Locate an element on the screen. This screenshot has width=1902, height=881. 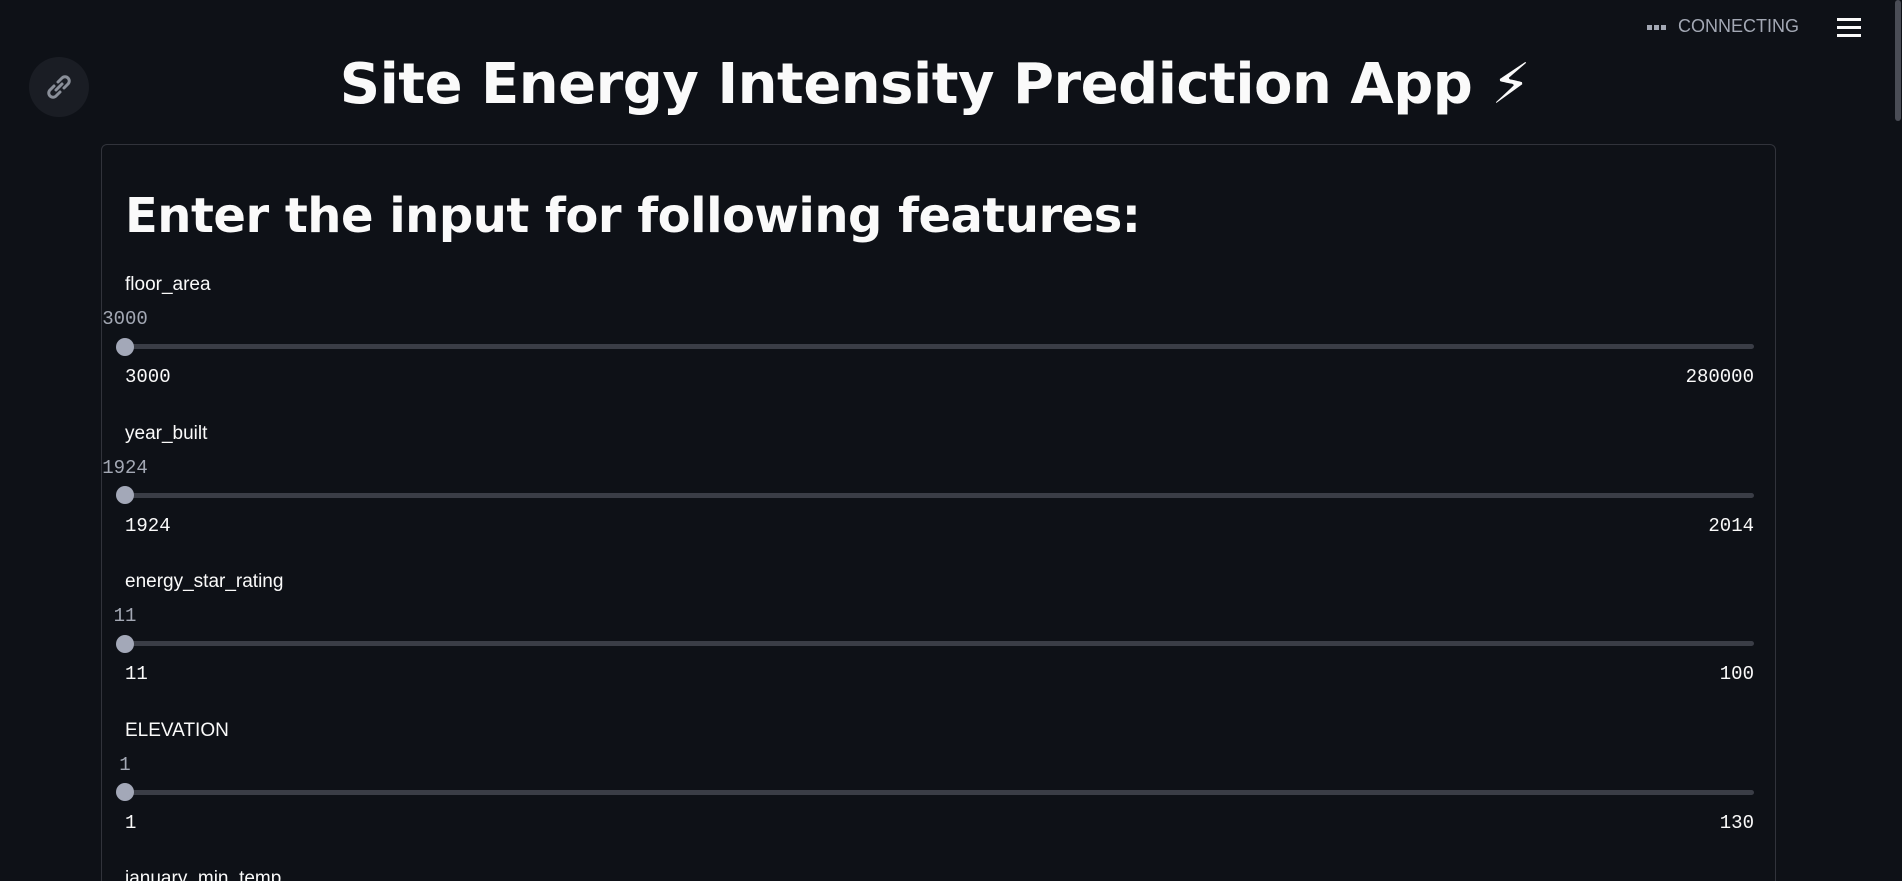
link-button is located at coordinates (59, 87).